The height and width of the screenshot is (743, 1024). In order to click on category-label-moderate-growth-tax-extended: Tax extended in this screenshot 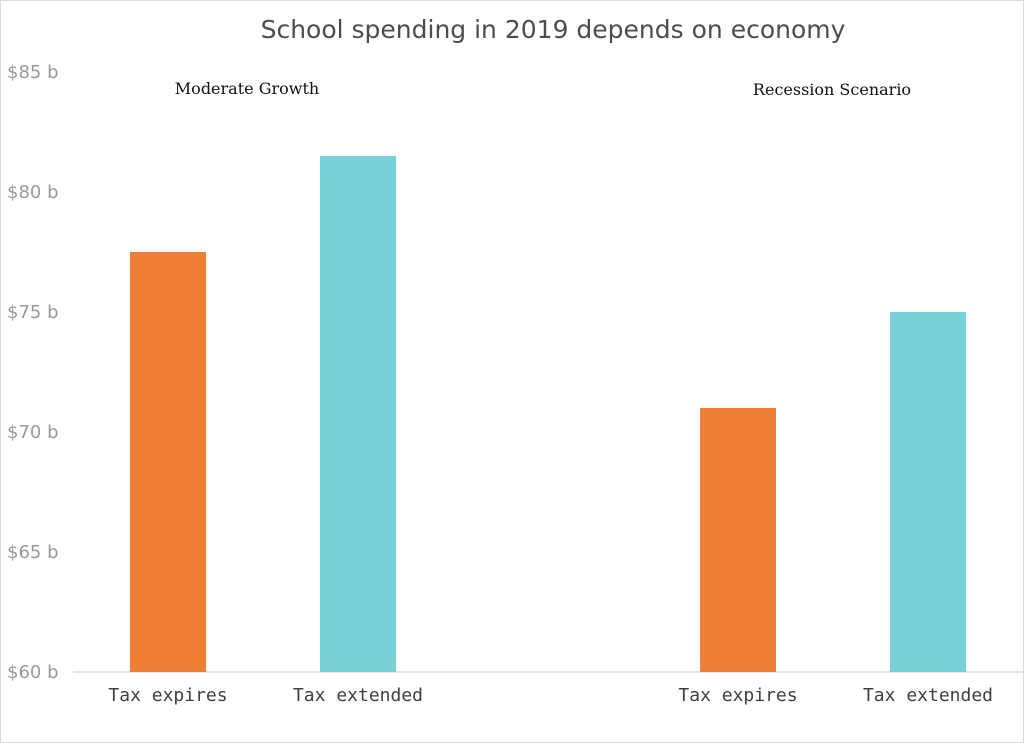, I will do `click(358, 695)`.